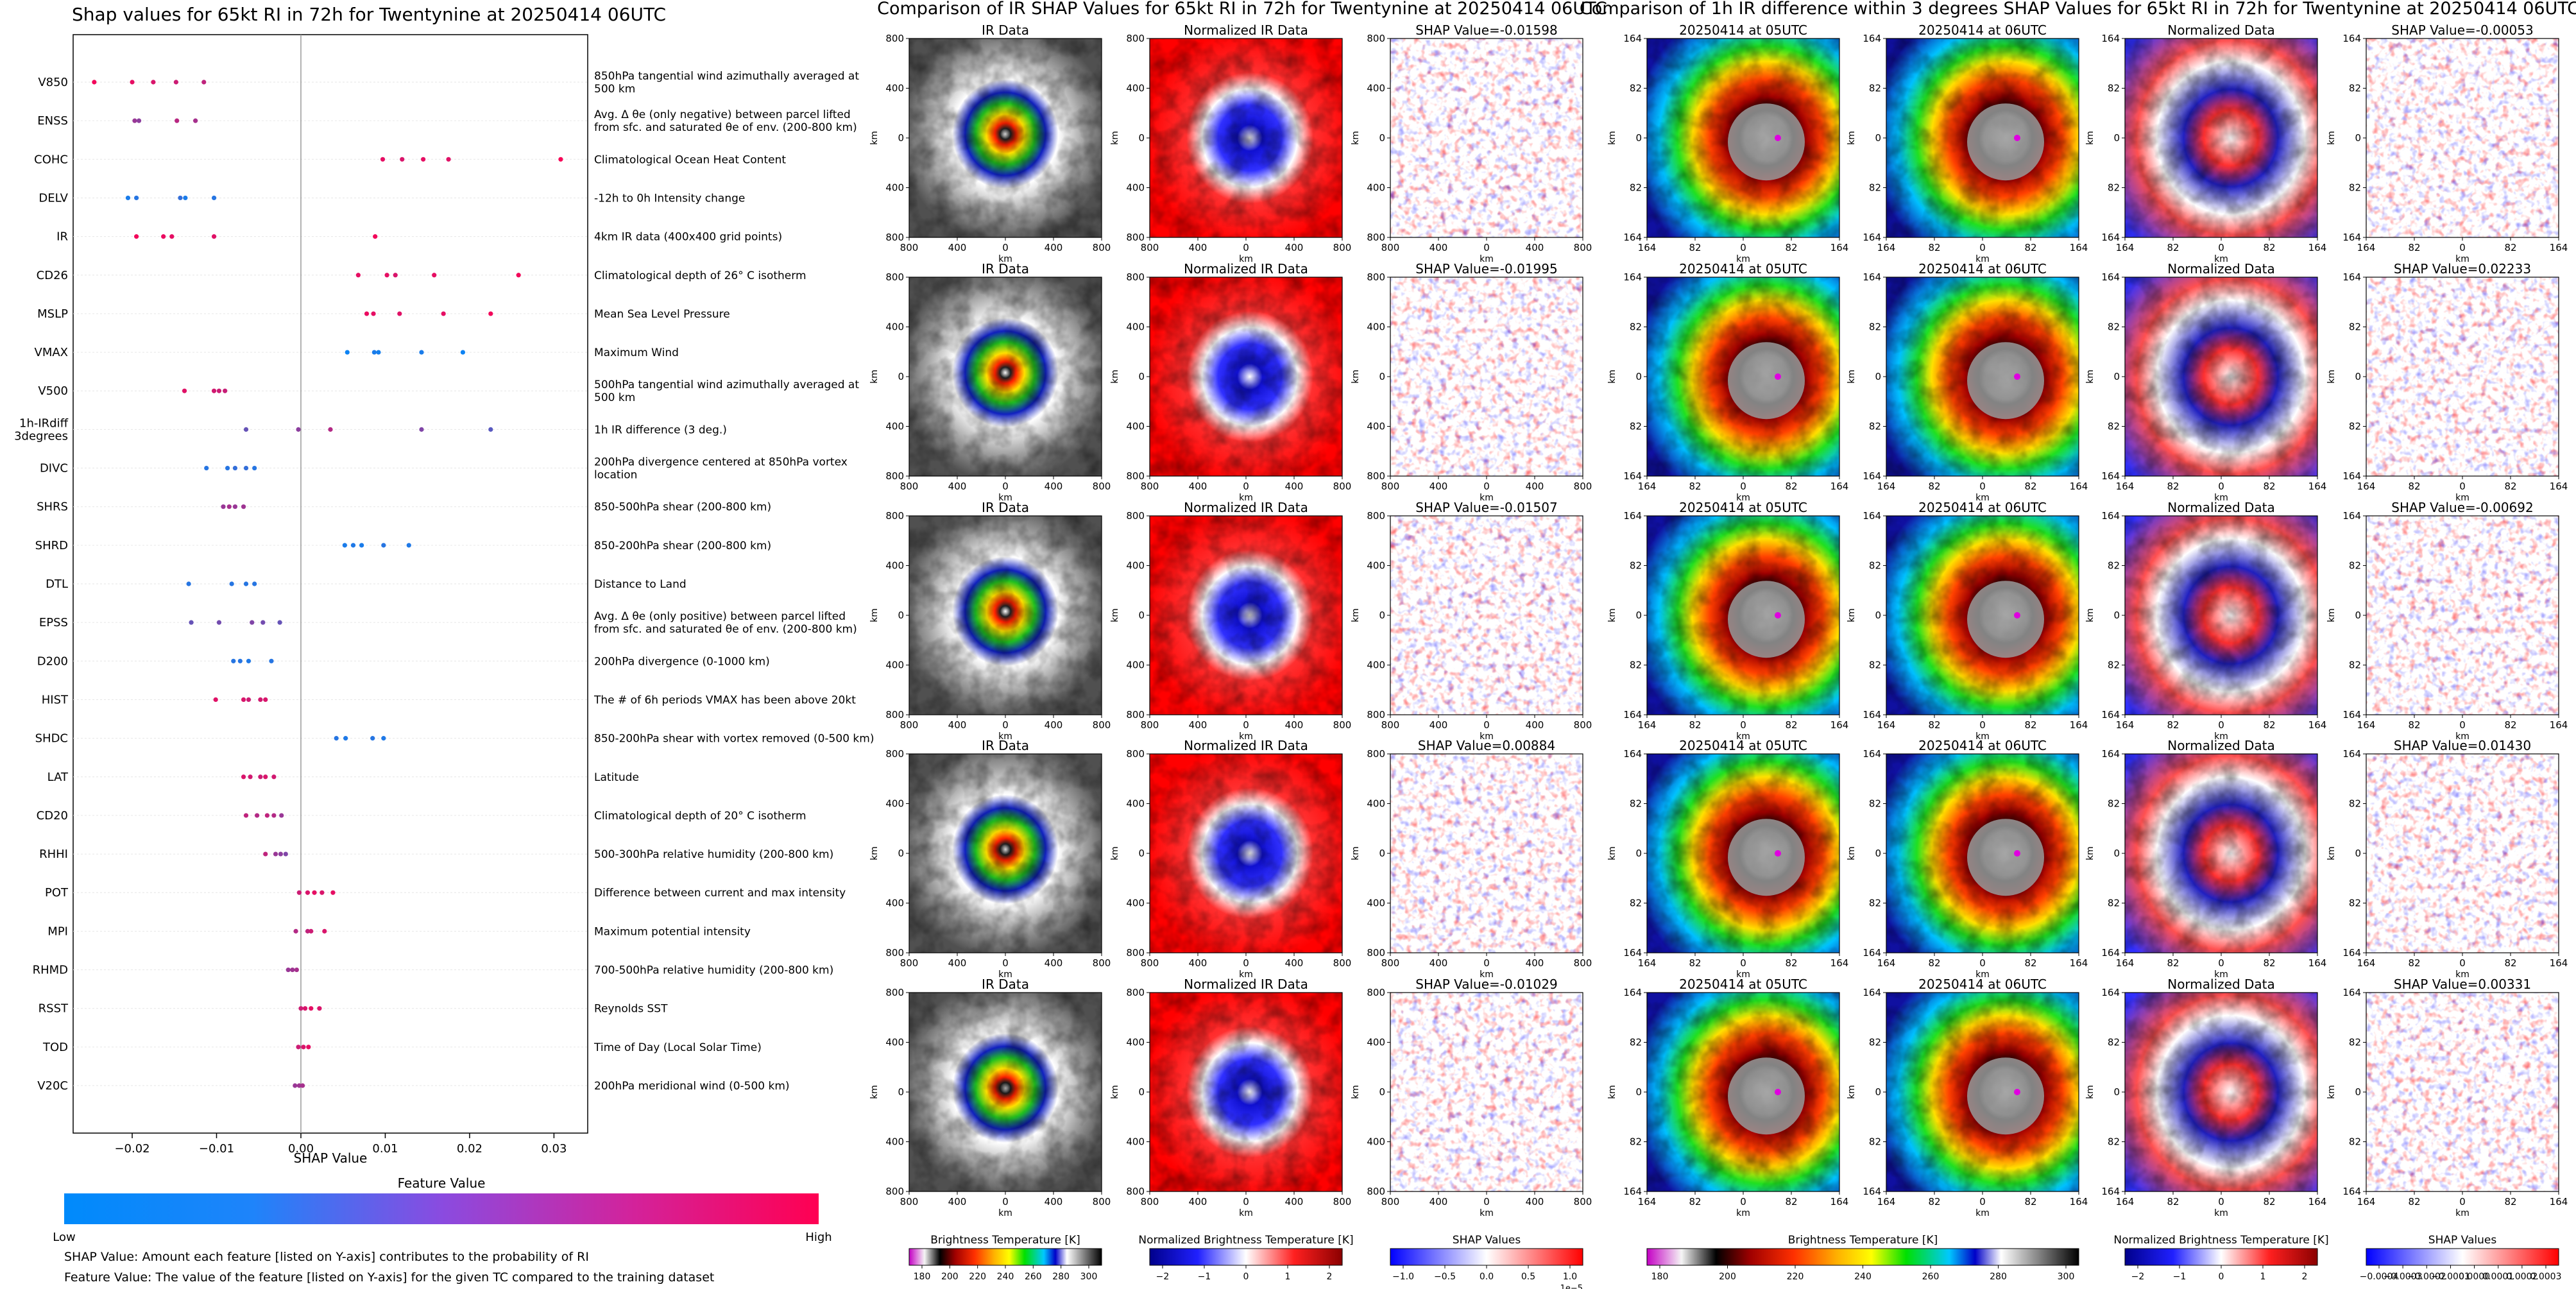 Image resolution: width=2576 pixels, height=1289 pixels. What do you see at coordinates (2221, 507) in the screenshot?
I see `subplot-title: Normalized Data` at bounding box center [2221, 507].